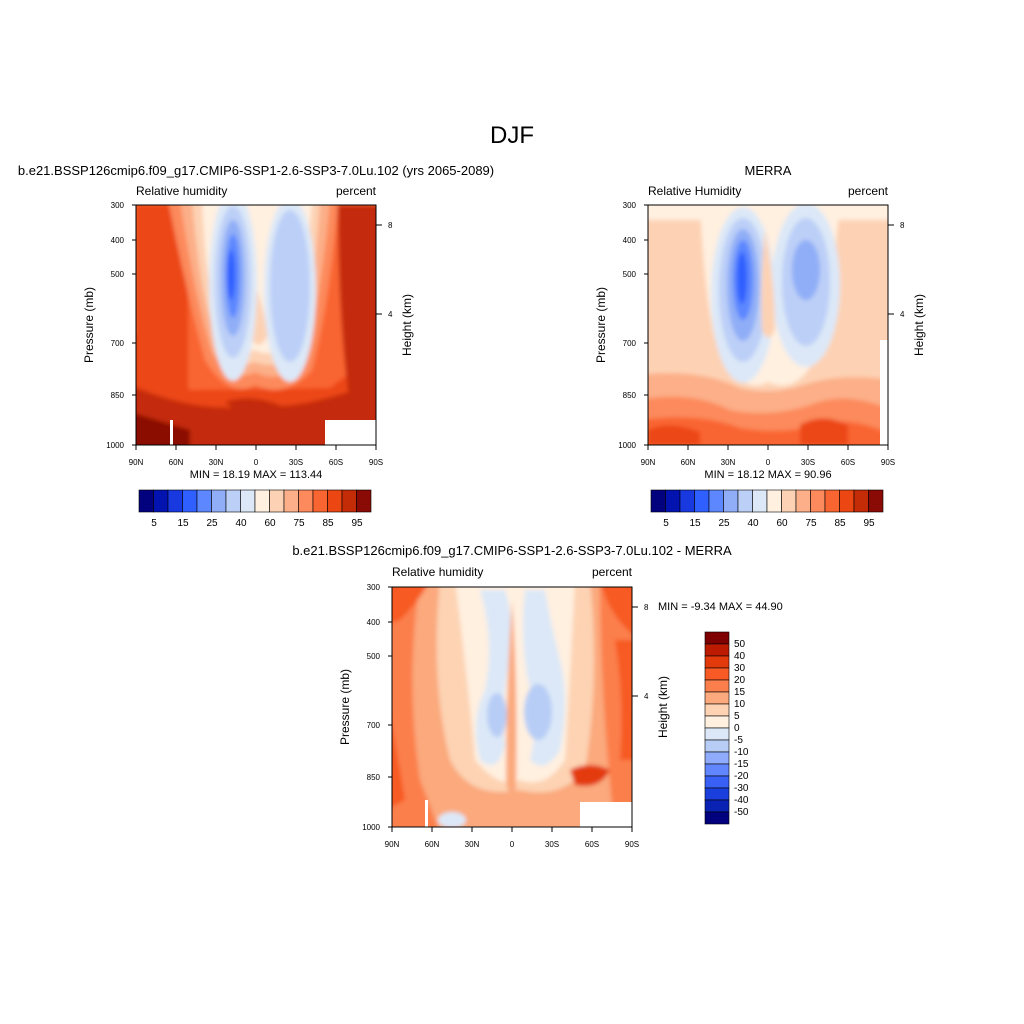 This screenshot has width=1024, height=1024. Describe the element at coordinates (694, 191) in the screenshot. I see `merra-variable-label: Relative Humidity` at that location.